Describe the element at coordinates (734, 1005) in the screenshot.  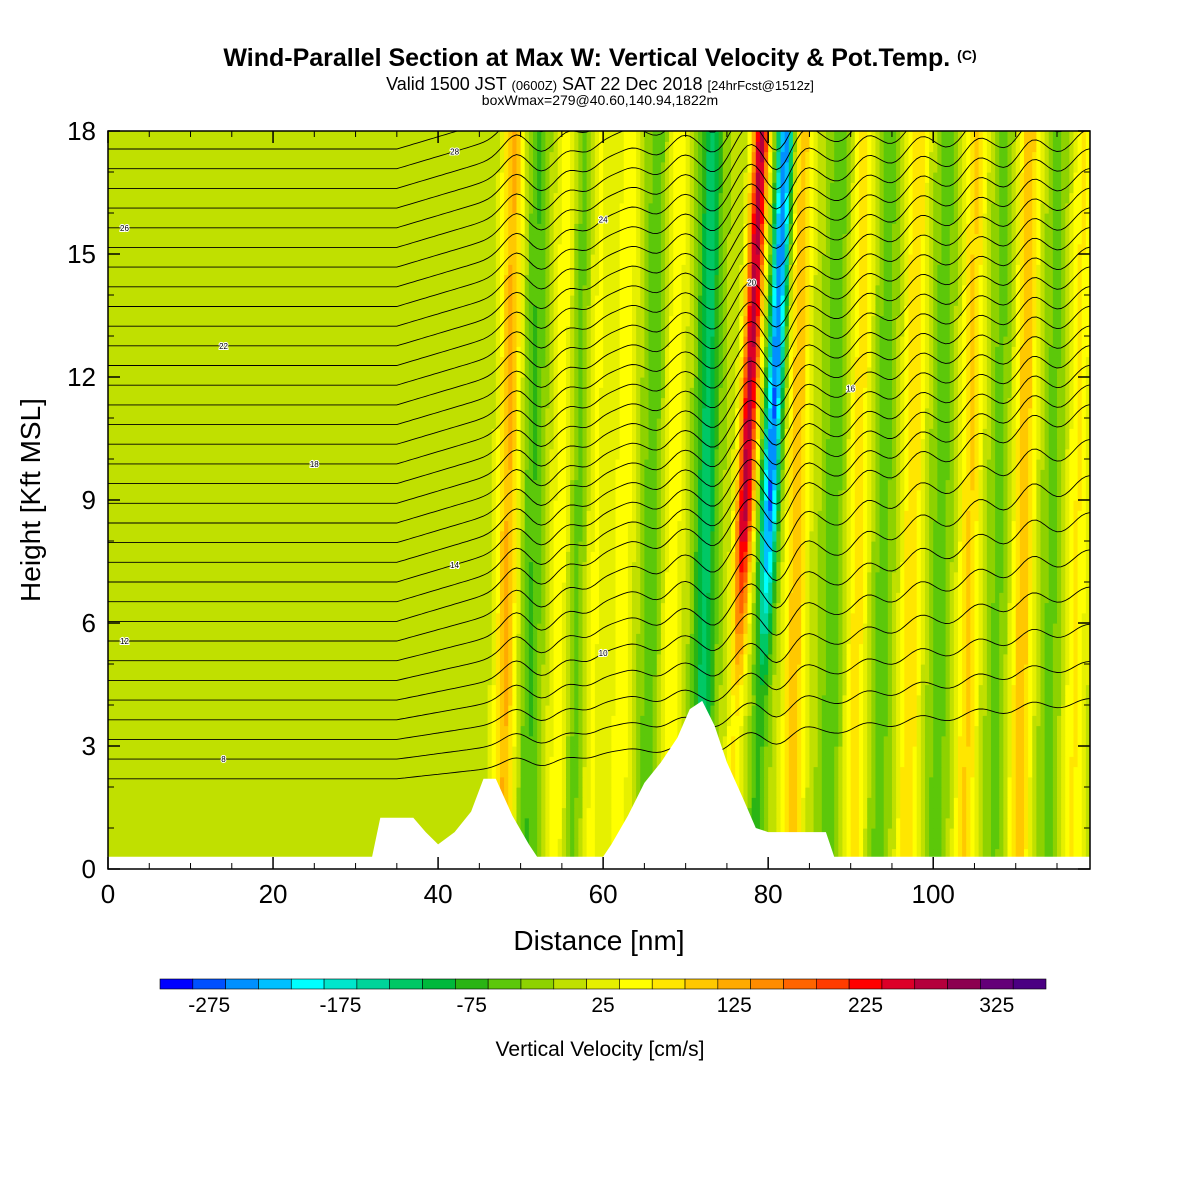
I see `colorbar-tick-label: 125` at that location.